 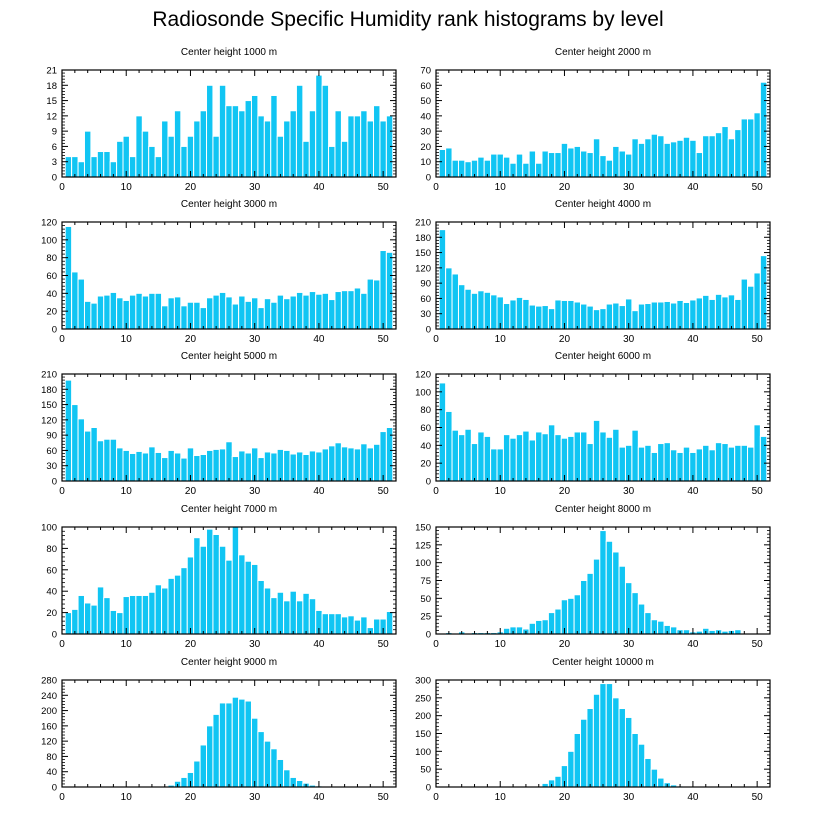 I want to click on x-tick-label: 30, so click(x=629, y=187).